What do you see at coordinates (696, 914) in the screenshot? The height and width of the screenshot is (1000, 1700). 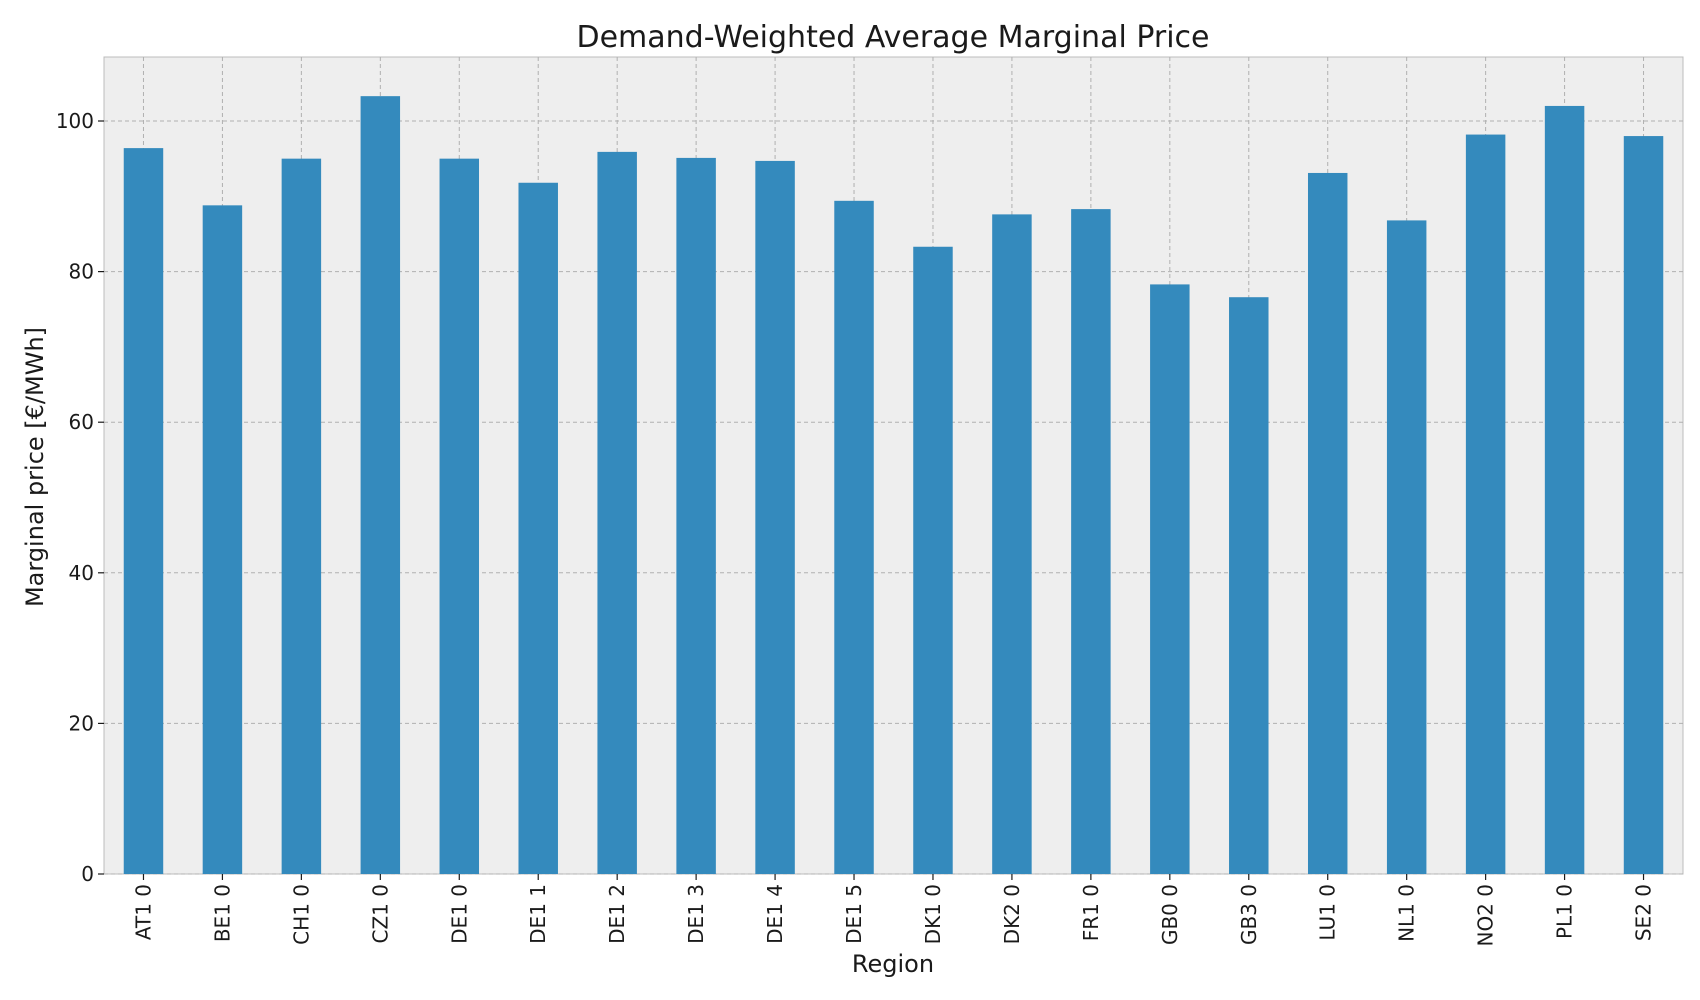 I see `x-tick-label: DE1 3` at bounding box center [696, 914].